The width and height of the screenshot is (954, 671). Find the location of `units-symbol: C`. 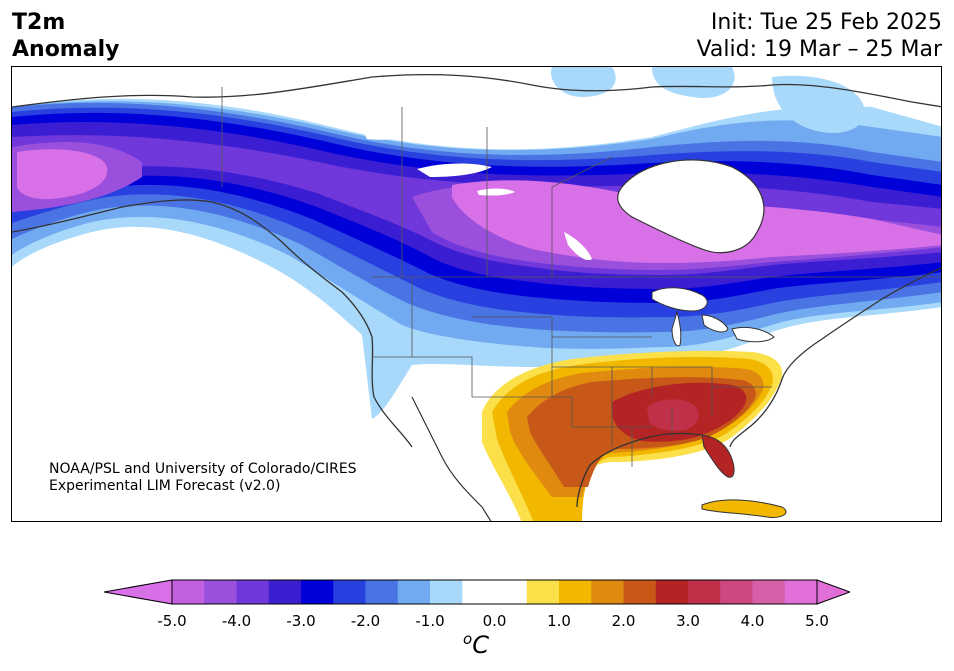

units-symbol: C is located at coordinates (480, 645).